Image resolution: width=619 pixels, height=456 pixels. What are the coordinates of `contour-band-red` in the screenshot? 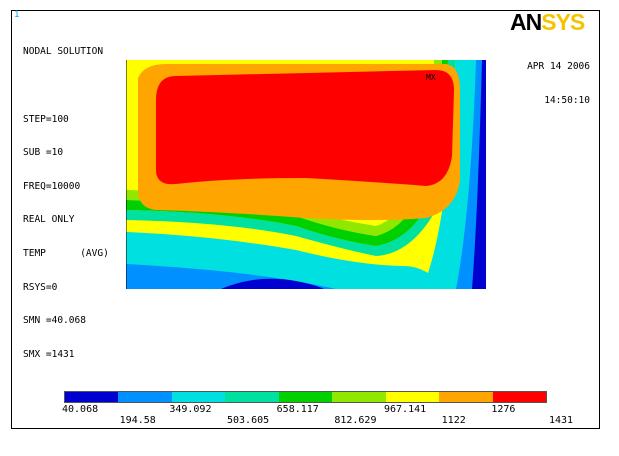 It's located at (305, 128).